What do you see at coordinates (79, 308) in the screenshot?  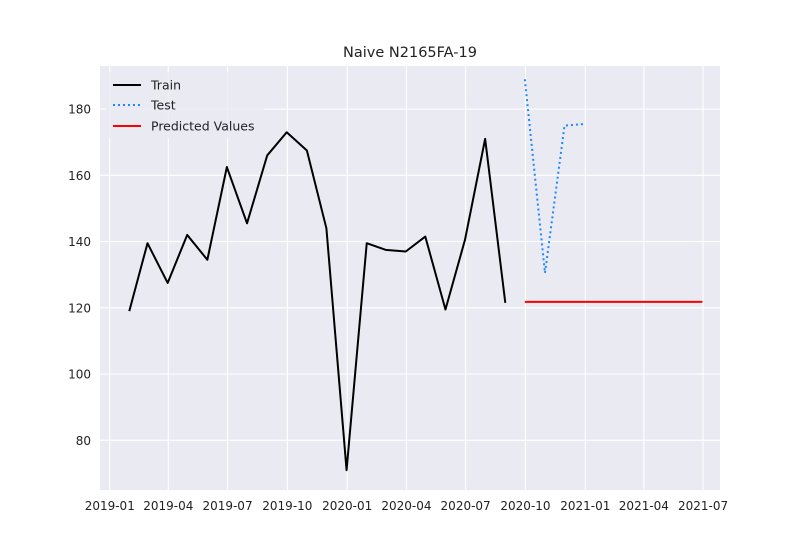 I see `y-tick-label: 120` at bounding box center [79, 308].